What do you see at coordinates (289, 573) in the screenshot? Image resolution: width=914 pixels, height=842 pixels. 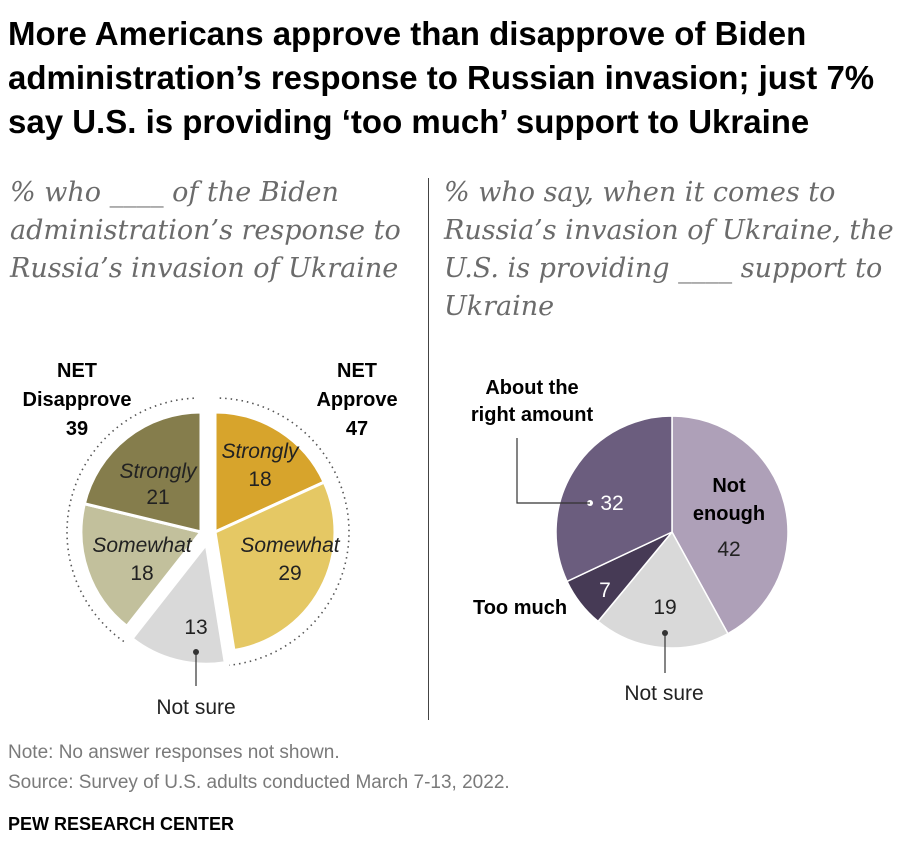 I see `value-approve-somewhat: 29` at bounding box center [289, 573].